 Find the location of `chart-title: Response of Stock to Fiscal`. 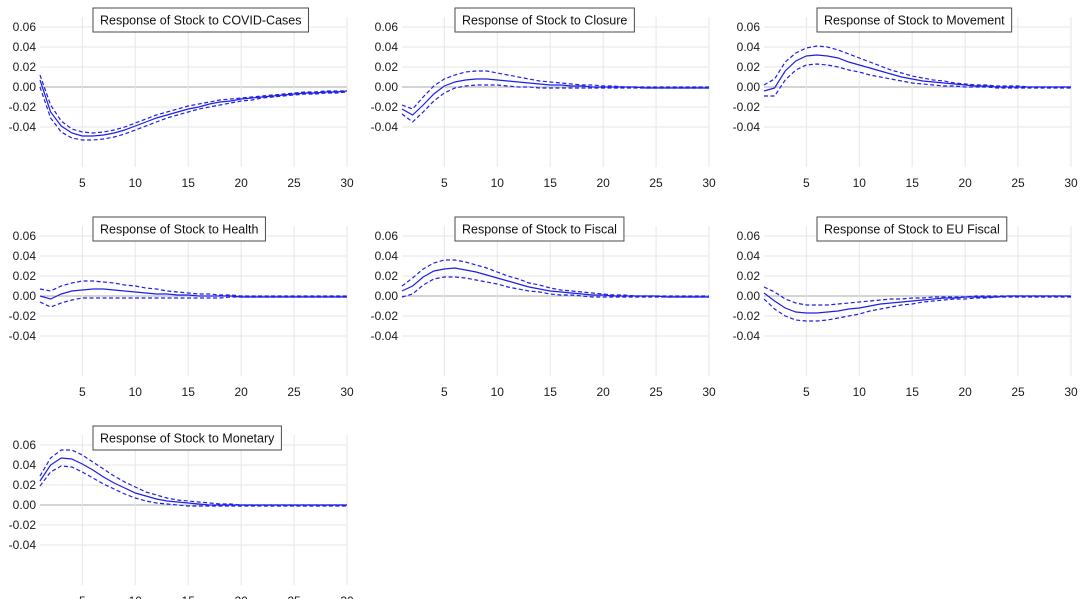

chart-title: Response of Stock to Fiscal is located at coordinates (539, 230).